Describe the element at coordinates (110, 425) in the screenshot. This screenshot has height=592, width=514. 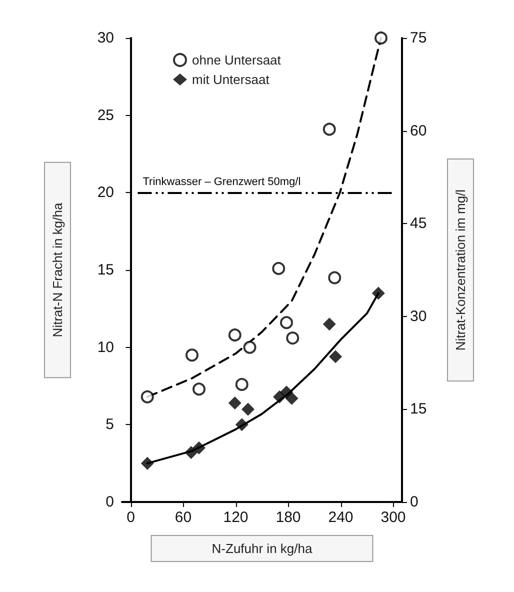
I see `y-tick-label: 5` at that location.